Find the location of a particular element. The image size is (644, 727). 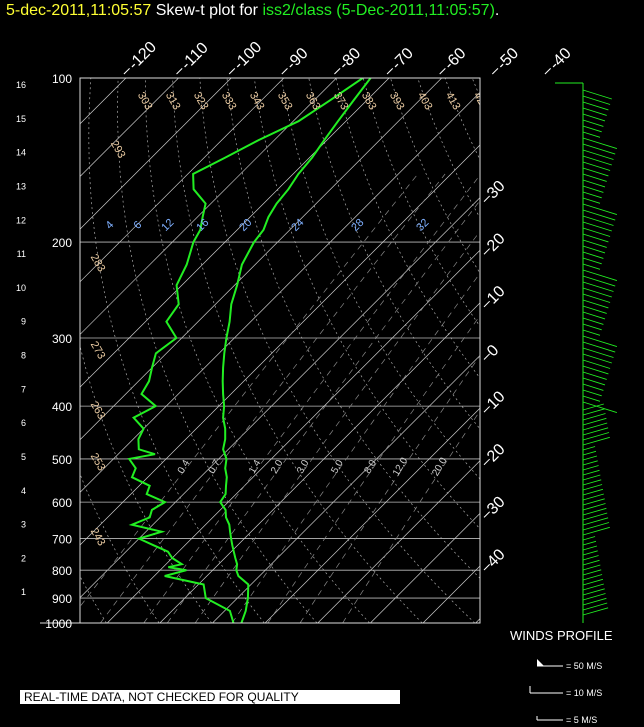

theta-label: 313 is located at coordinates (173, 101).